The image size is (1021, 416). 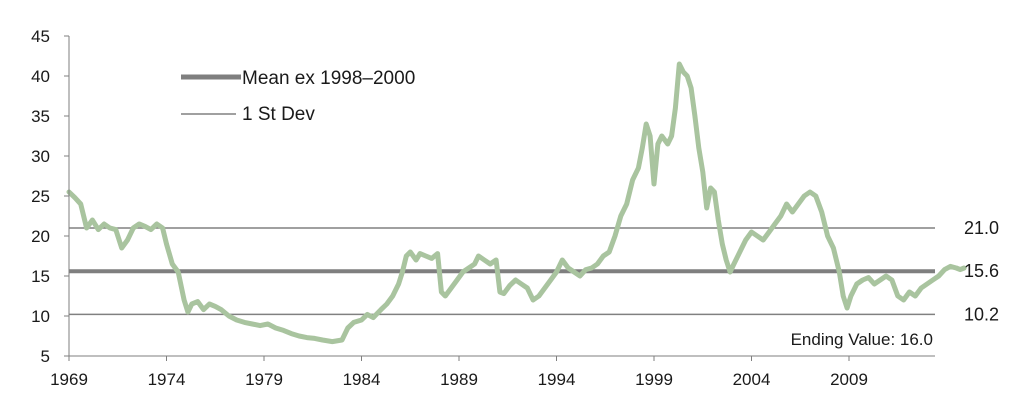 I want to click on legend-label-mean: Mean ex 1998–2000, so click(x=328, y=78).